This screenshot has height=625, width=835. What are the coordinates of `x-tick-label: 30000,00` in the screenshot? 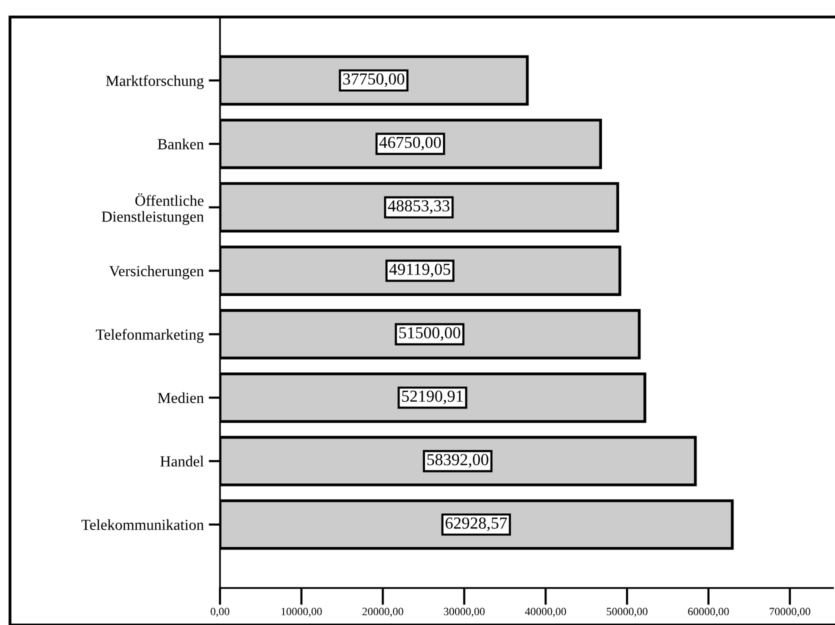 It's located at (464, 612).